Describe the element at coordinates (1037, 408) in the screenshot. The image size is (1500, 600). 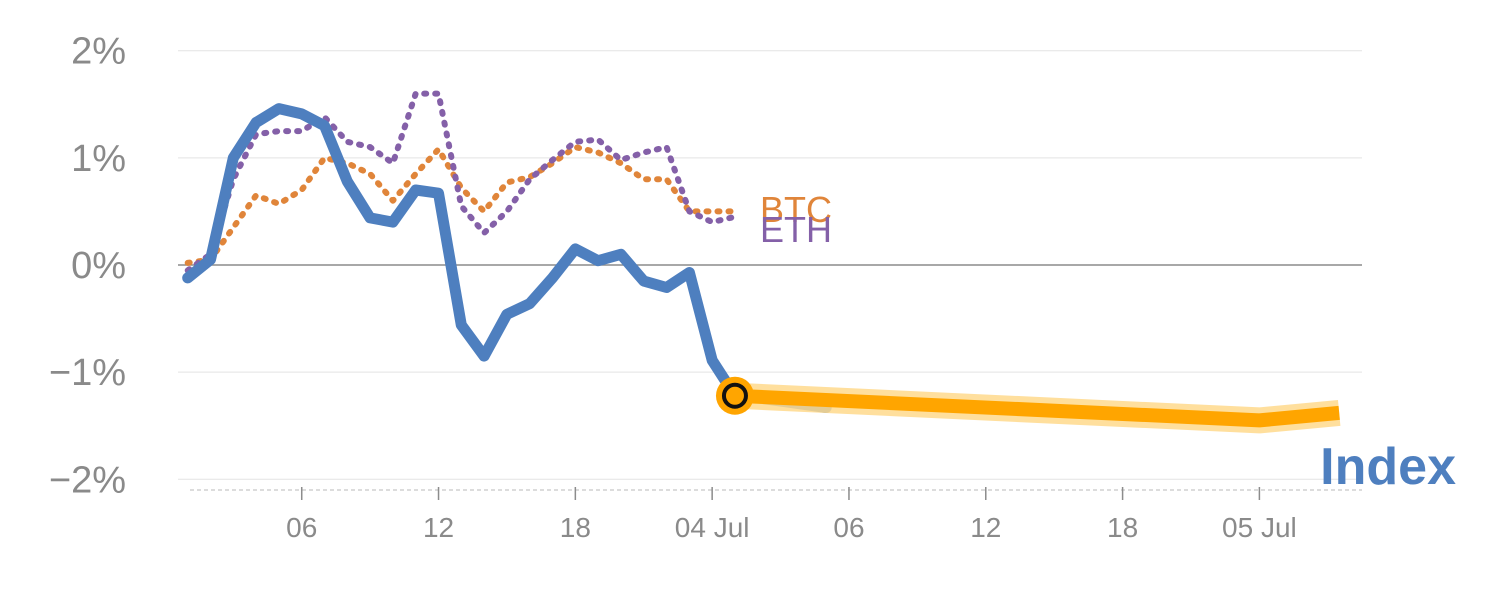
I see `forecast-line` at that location.